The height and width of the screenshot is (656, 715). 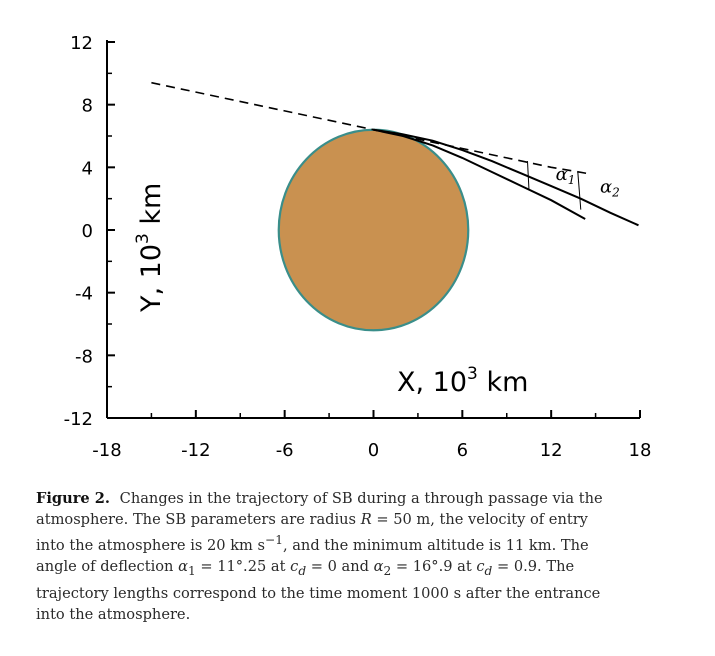 What do you see at coordinates (73, 498) in the screenshot?
I see `caption-label: Figure 2.` at bounding box center [73, 498].